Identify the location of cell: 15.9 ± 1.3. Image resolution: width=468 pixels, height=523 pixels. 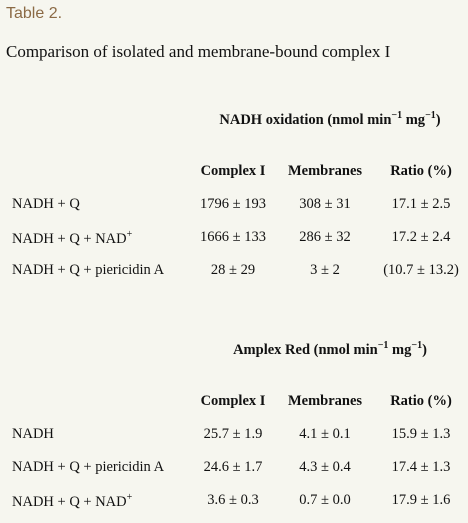
(421, 434).